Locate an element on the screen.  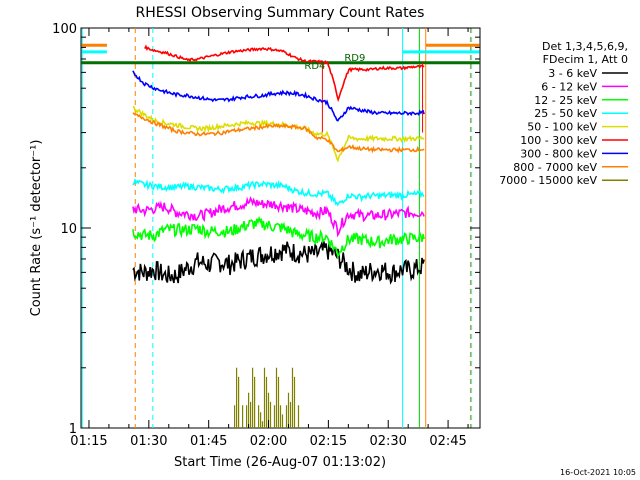
legend-label: 300 - 800 keV is located at coordinates (558, 153).